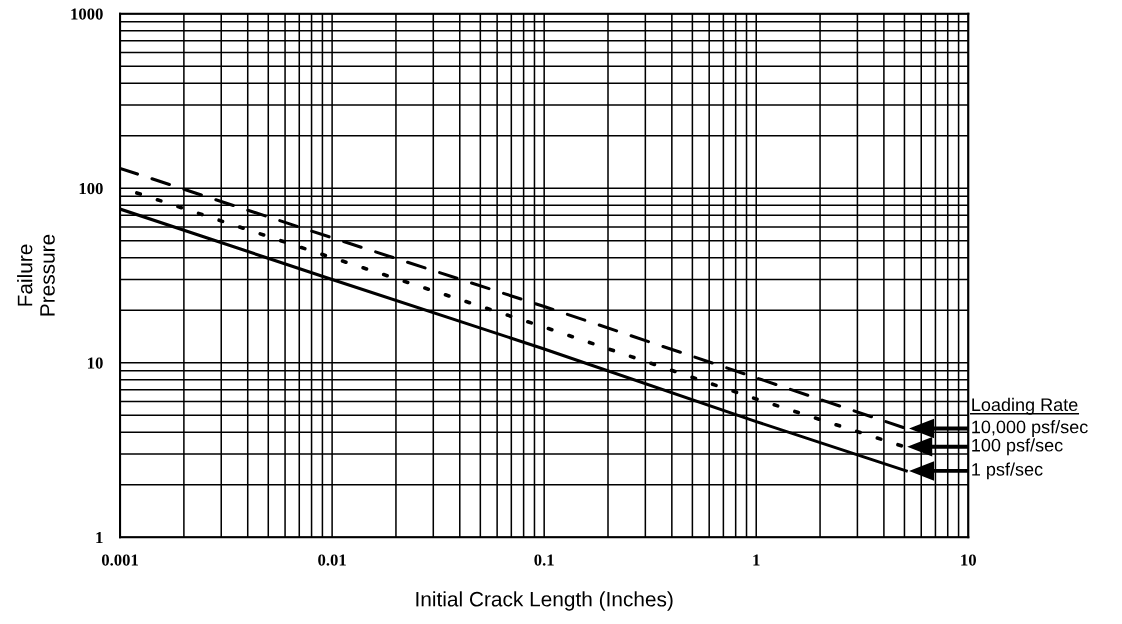  Describe the element at coordinates (119, 560) in the screenshot. I see `x-tick-label: 0.001` at that location.